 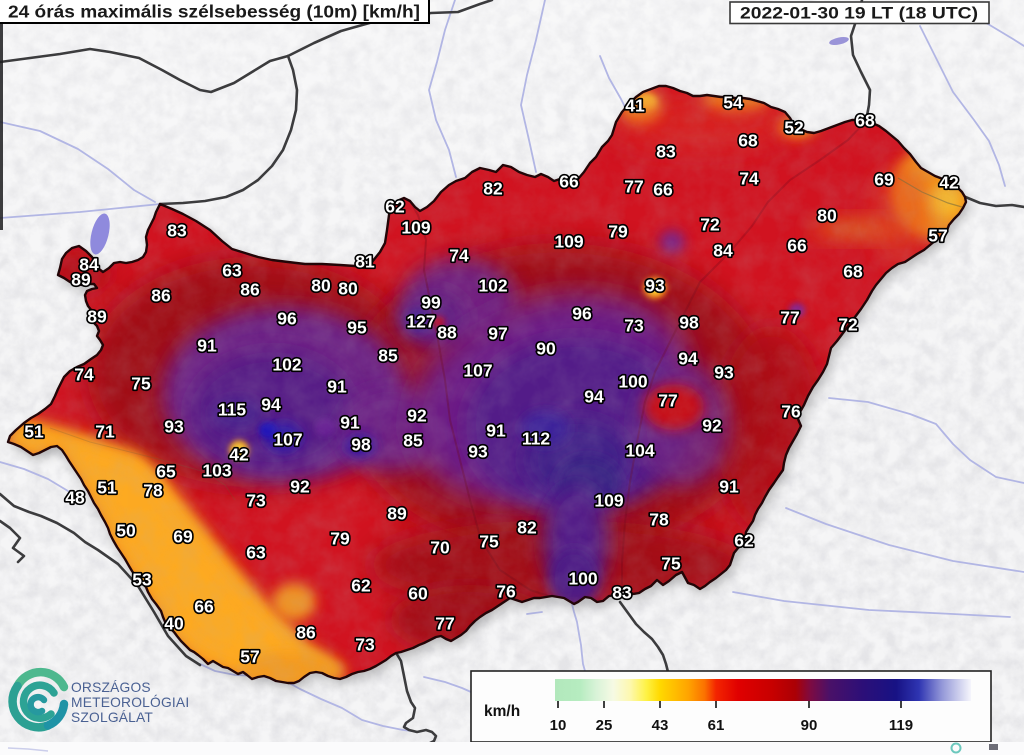 I want to click on svg-text: 10, so click(x=558, y=725).